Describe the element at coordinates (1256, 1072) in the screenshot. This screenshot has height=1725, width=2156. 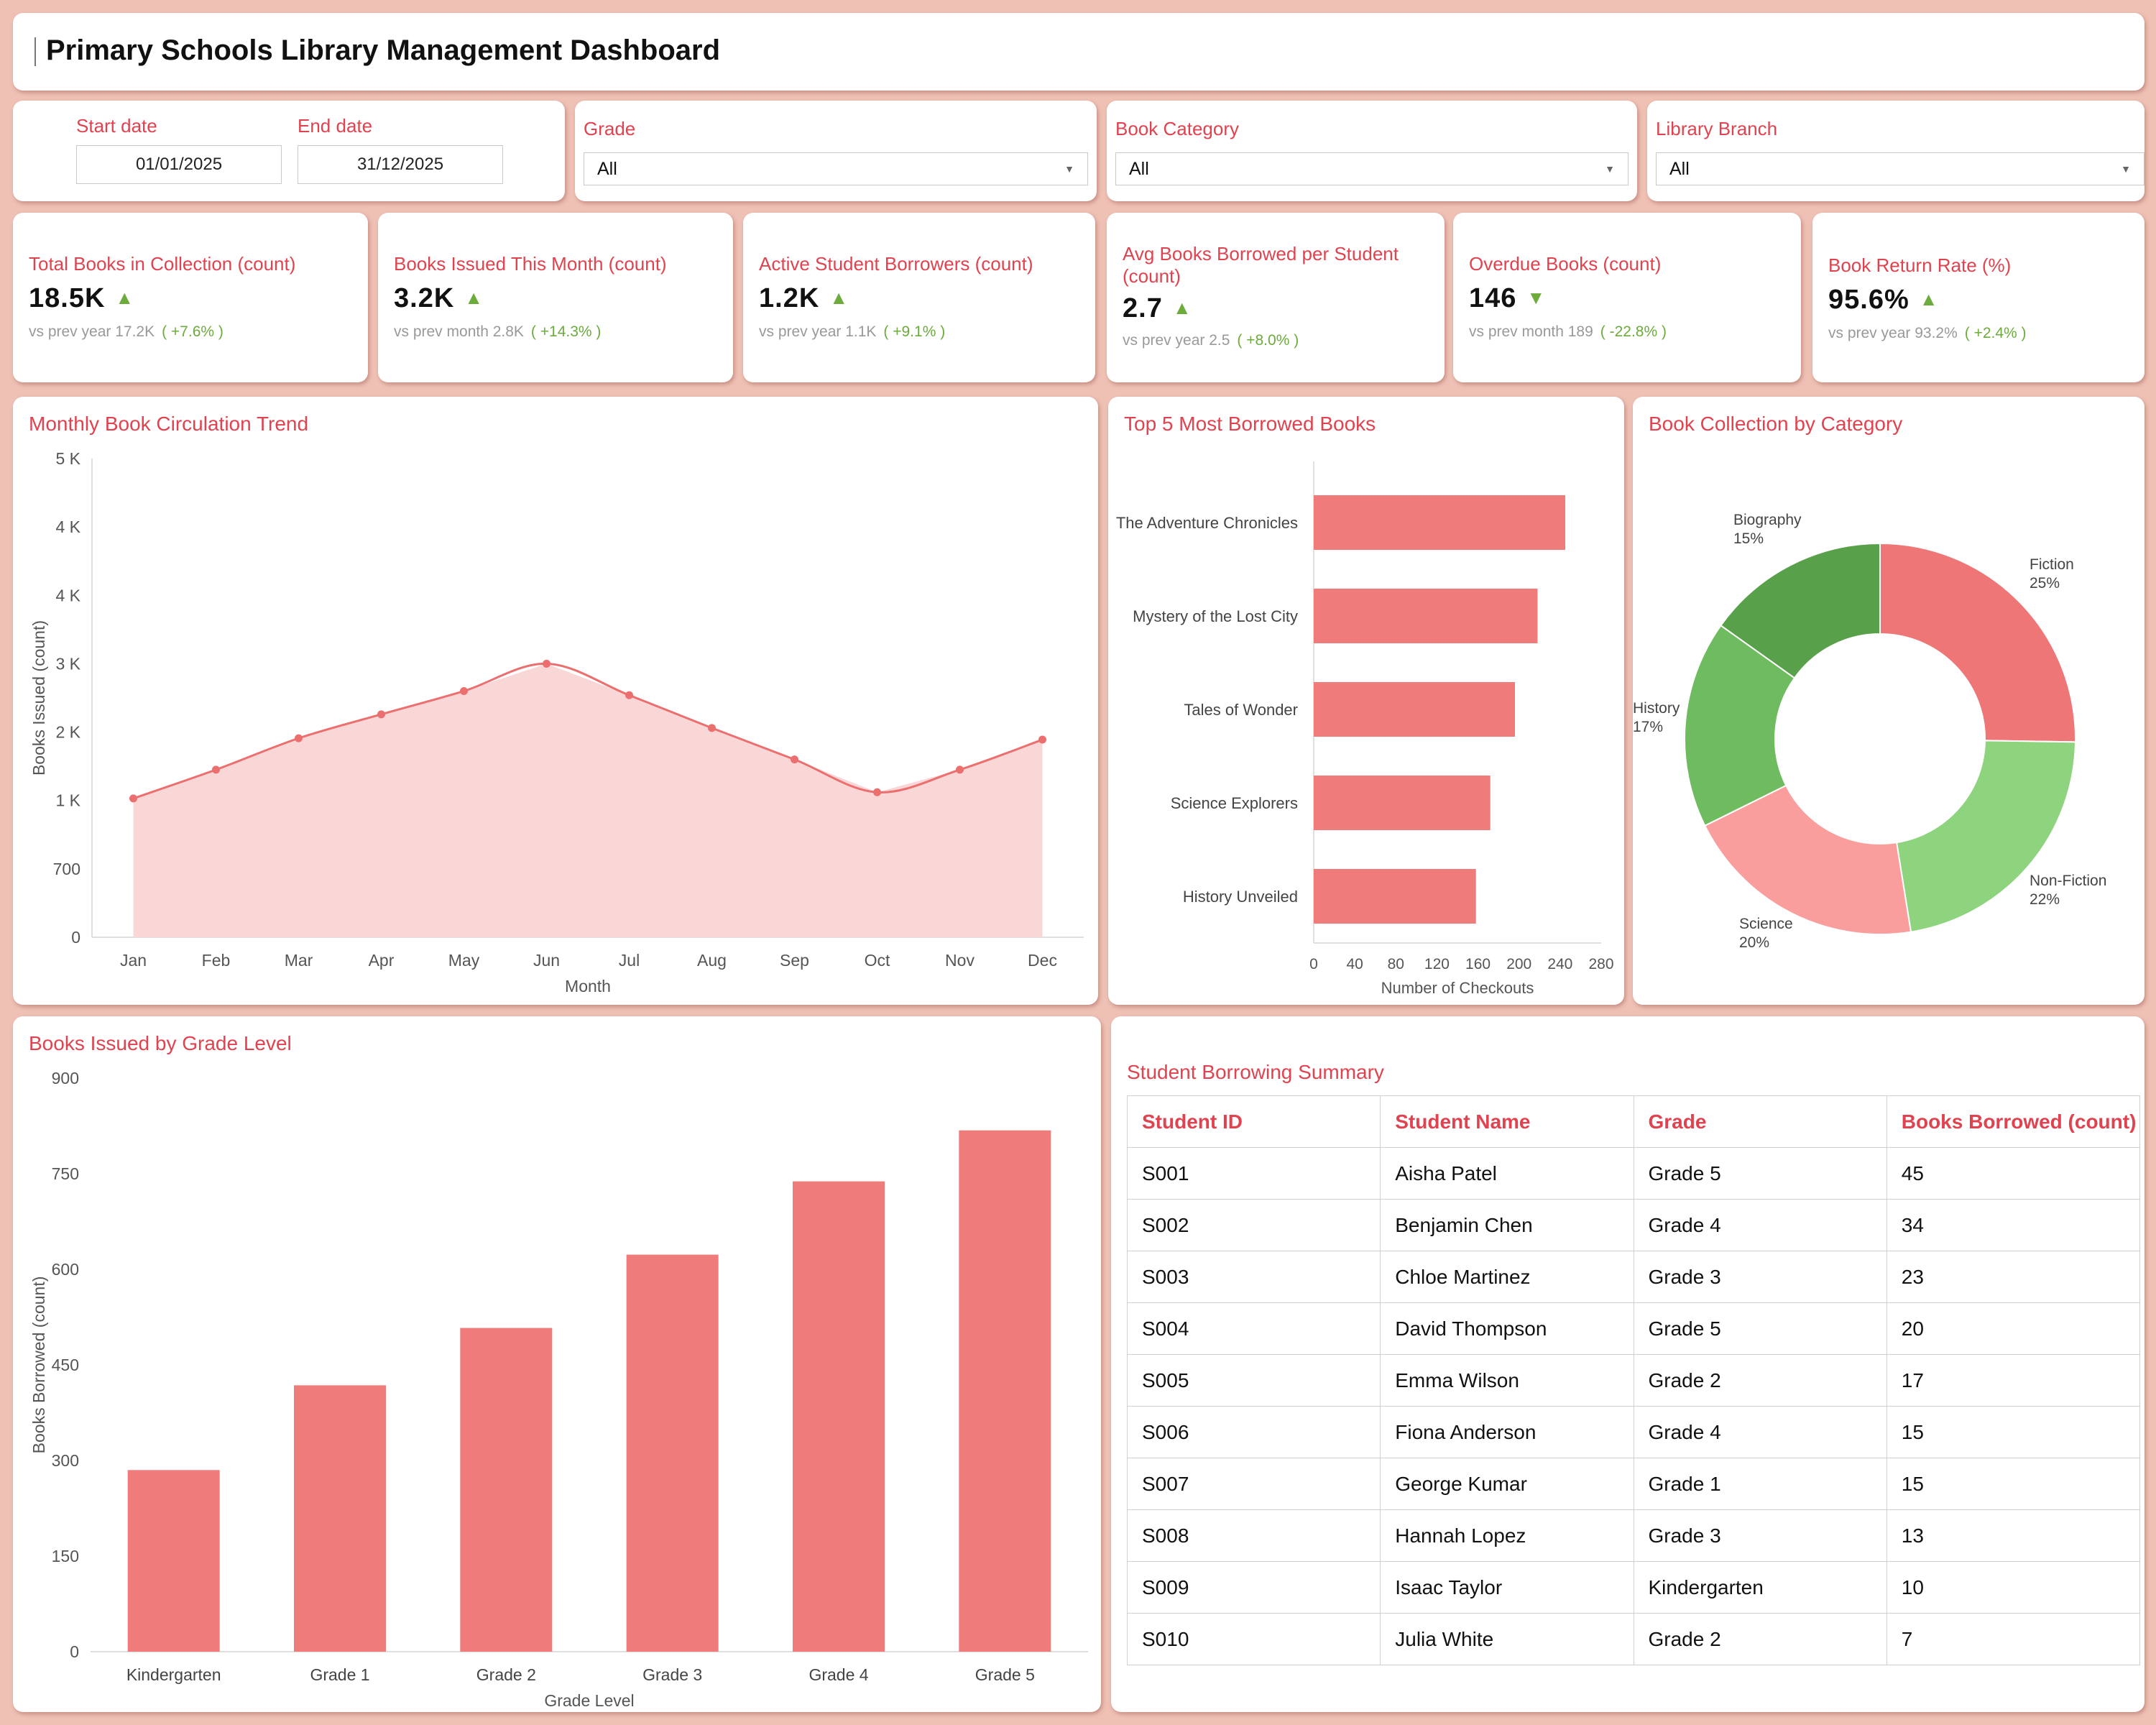
I see `panel-title: Student Borrowing Summary` at that location.